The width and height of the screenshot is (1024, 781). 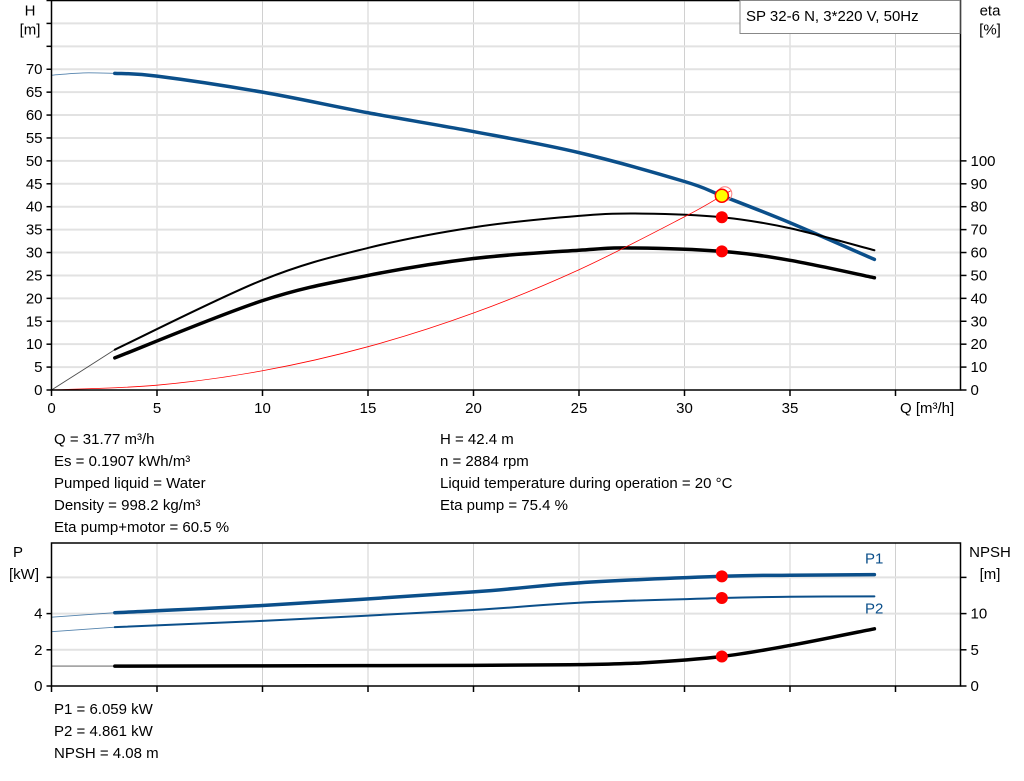 I want to click on y2-axis-unit: [%], so click(x=990, y=30).